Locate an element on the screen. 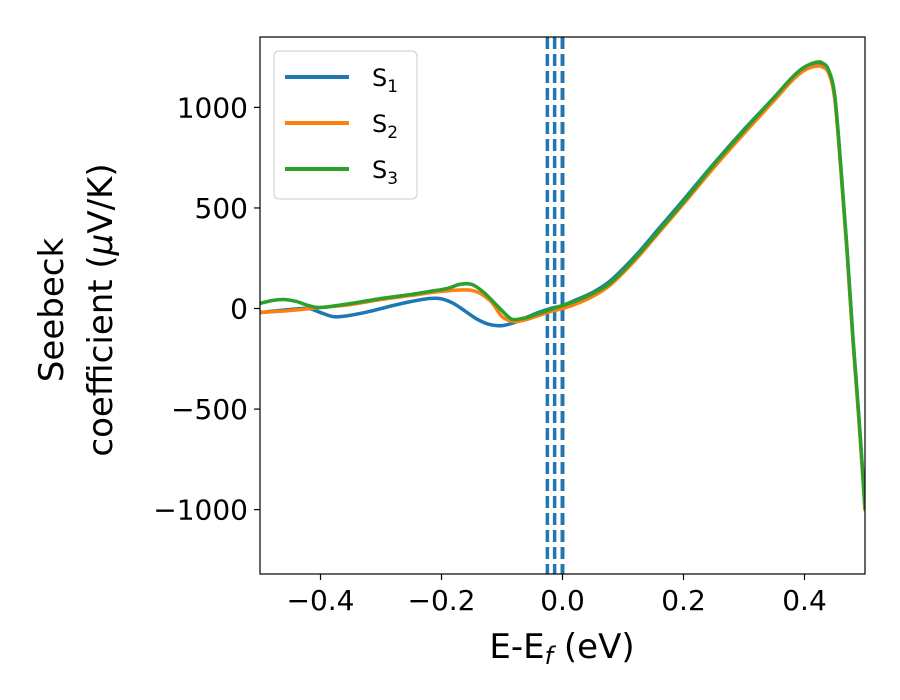  y-tick-label: 0 is located at coordinates (239, 309).